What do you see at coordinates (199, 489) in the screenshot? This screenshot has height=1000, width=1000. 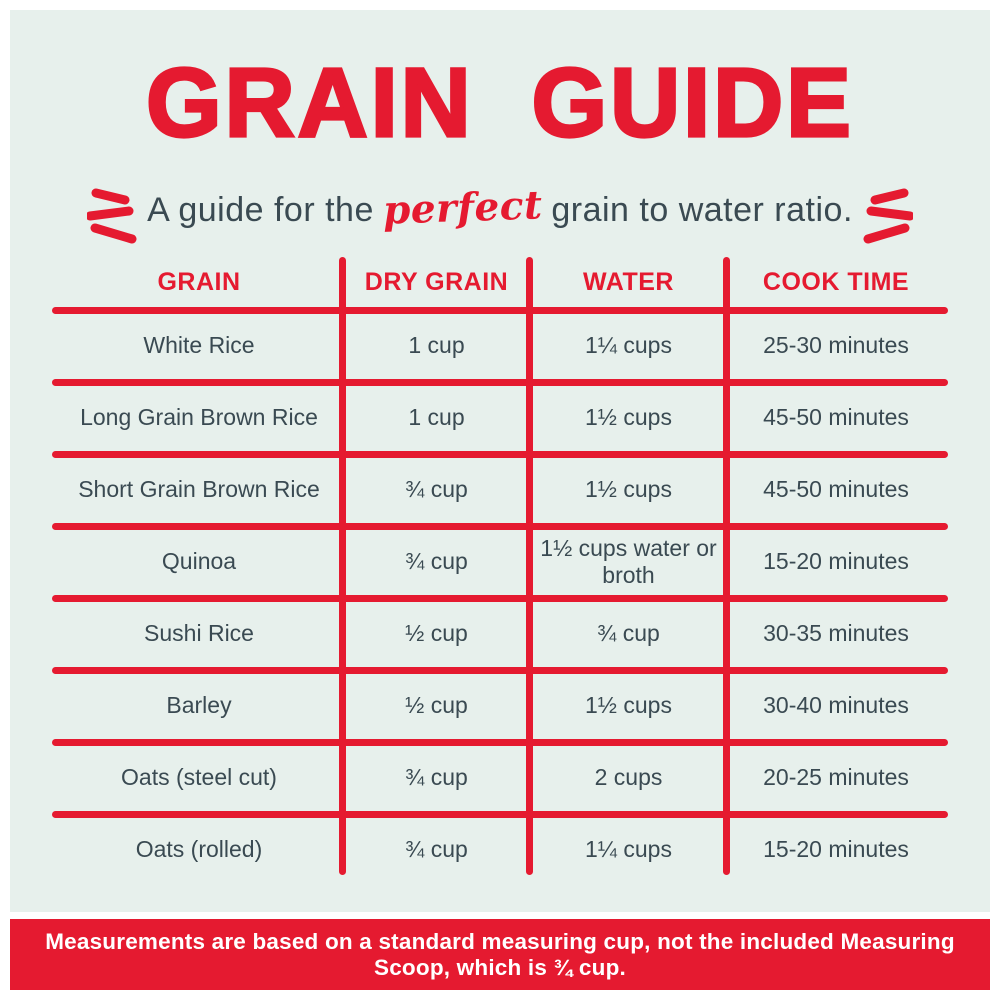 I see `table-cell: Short Grain Brown Rice` at bounding box center [199, 489].